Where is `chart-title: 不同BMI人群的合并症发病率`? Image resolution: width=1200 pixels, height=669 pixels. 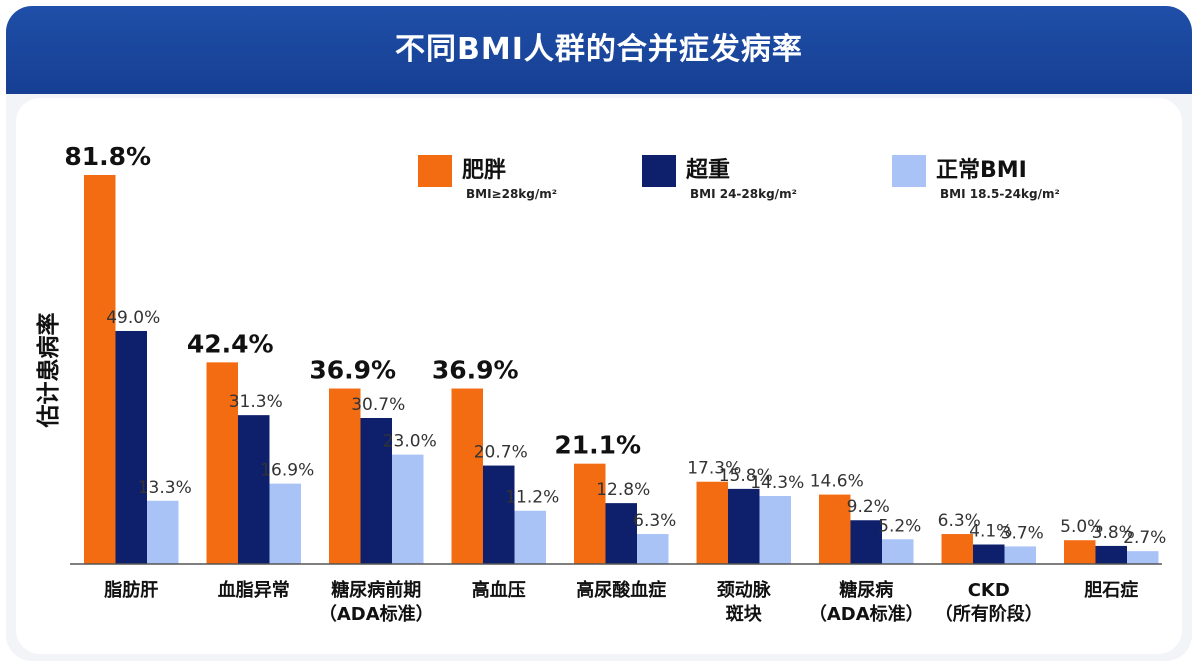
chart-title: 不同BMI人群的合并症发病率 is located at coordinates (599, 49).